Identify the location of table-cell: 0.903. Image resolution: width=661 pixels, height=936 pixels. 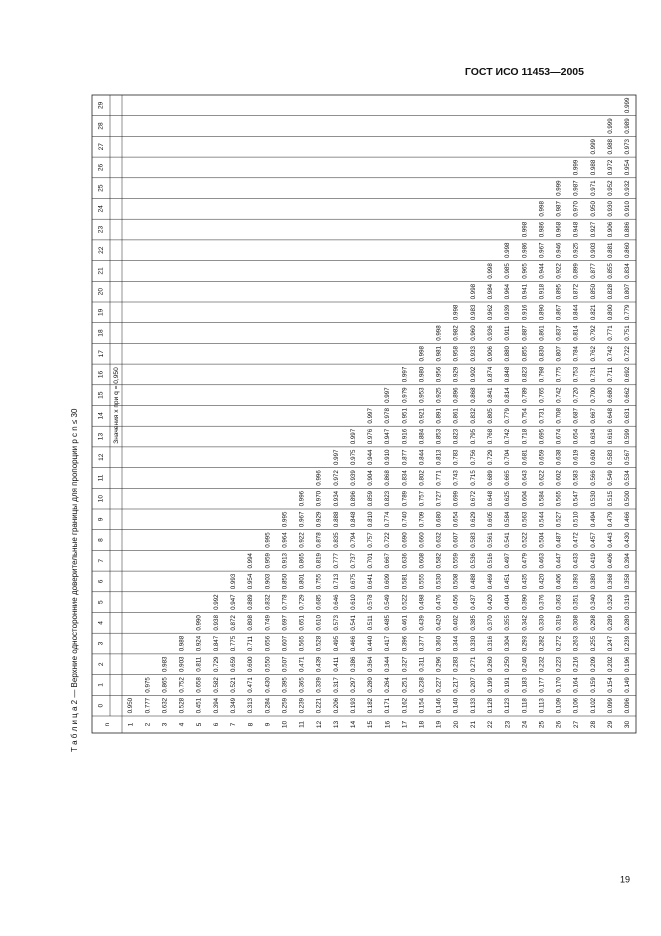
(182, 664).